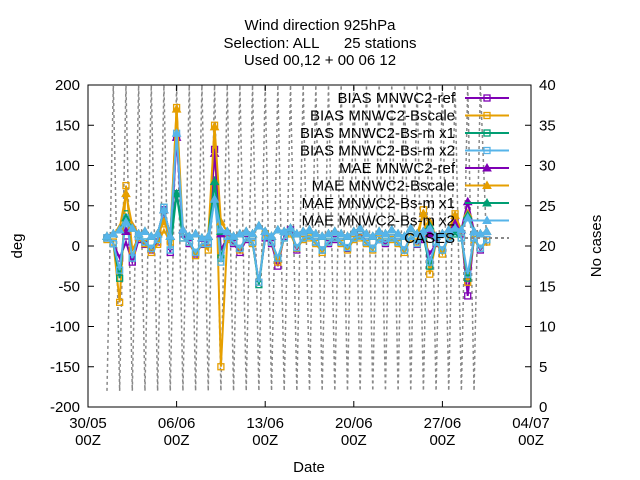 The width and height of the screenshot is (640, 480). I want to click on legend-item: CASES, so click(456, 238).